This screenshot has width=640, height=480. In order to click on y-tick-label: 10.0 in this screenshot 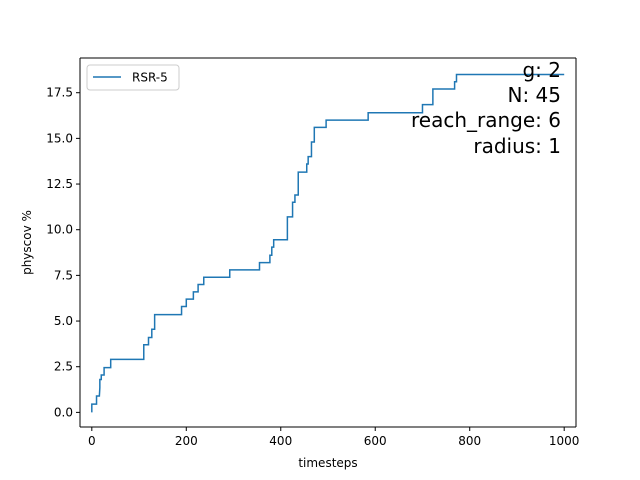, I will do `click(59, 230)`.